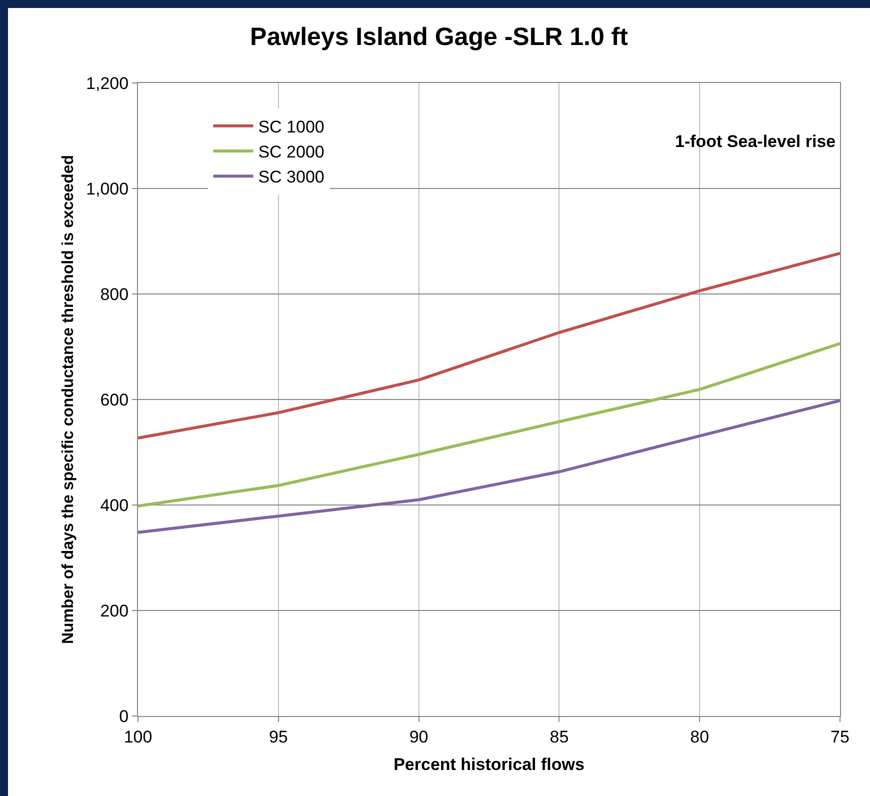 Image resolution: width=870 pixels, height=796 pixels. What do you see at coordinates (840, 736) in the screenshot?
I see `x-tick-label: 75` at bounding box center [840, 736].